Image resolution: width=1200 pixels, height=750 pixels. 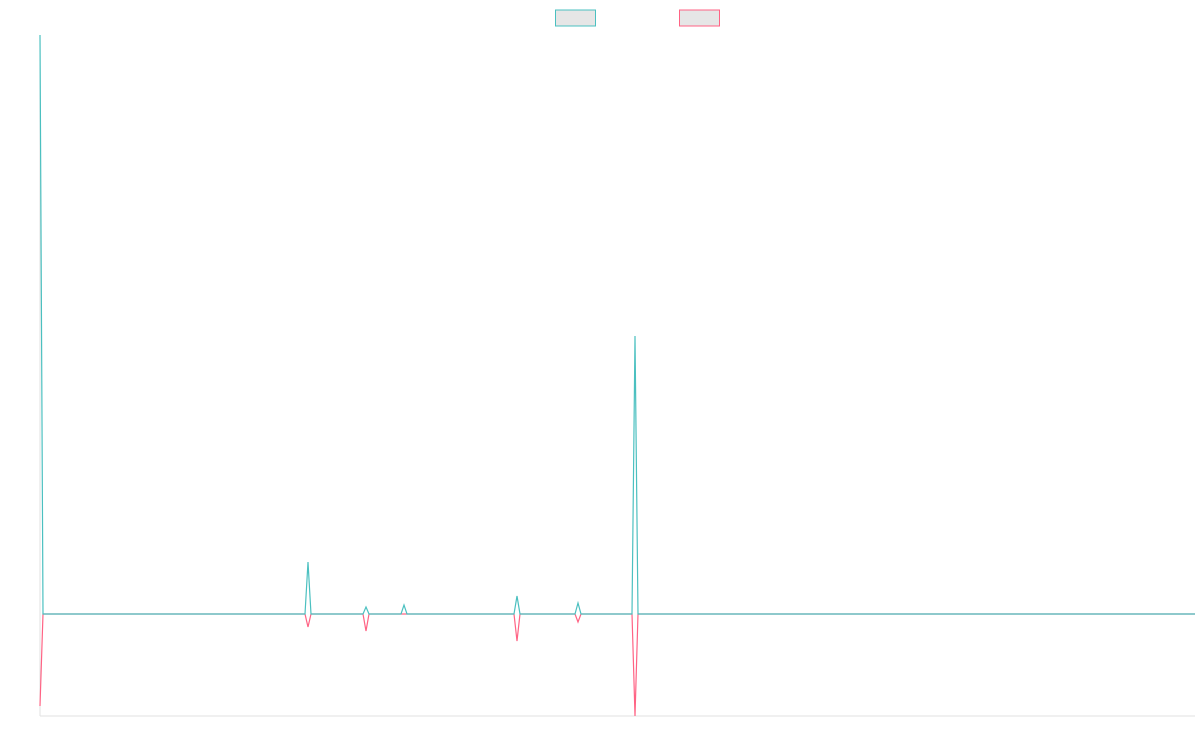 What do you see at coordinates (617, 665) in the screenshot?
I see `series-line` at bounding box center [617, 665].